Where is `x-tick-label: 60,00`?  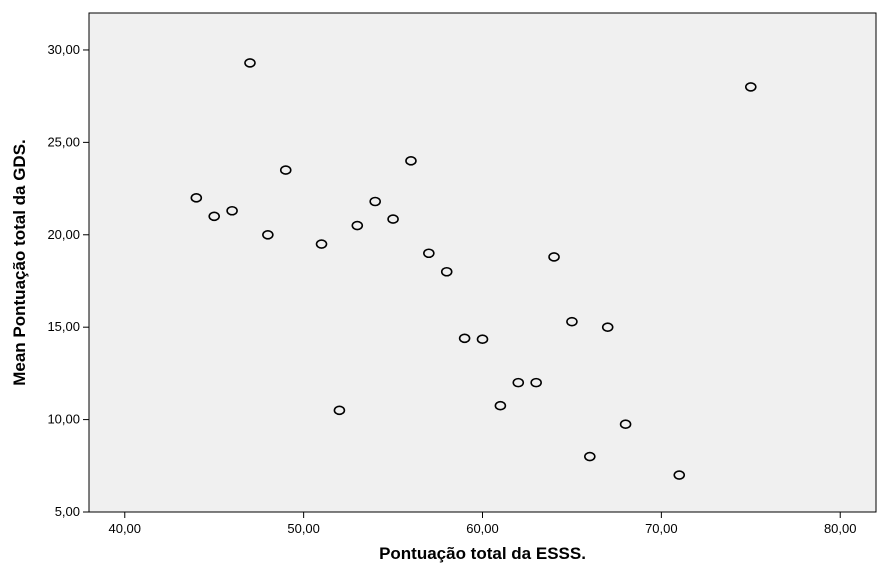 x-tick-label: 60,00 is located at coordinates (482, 528).